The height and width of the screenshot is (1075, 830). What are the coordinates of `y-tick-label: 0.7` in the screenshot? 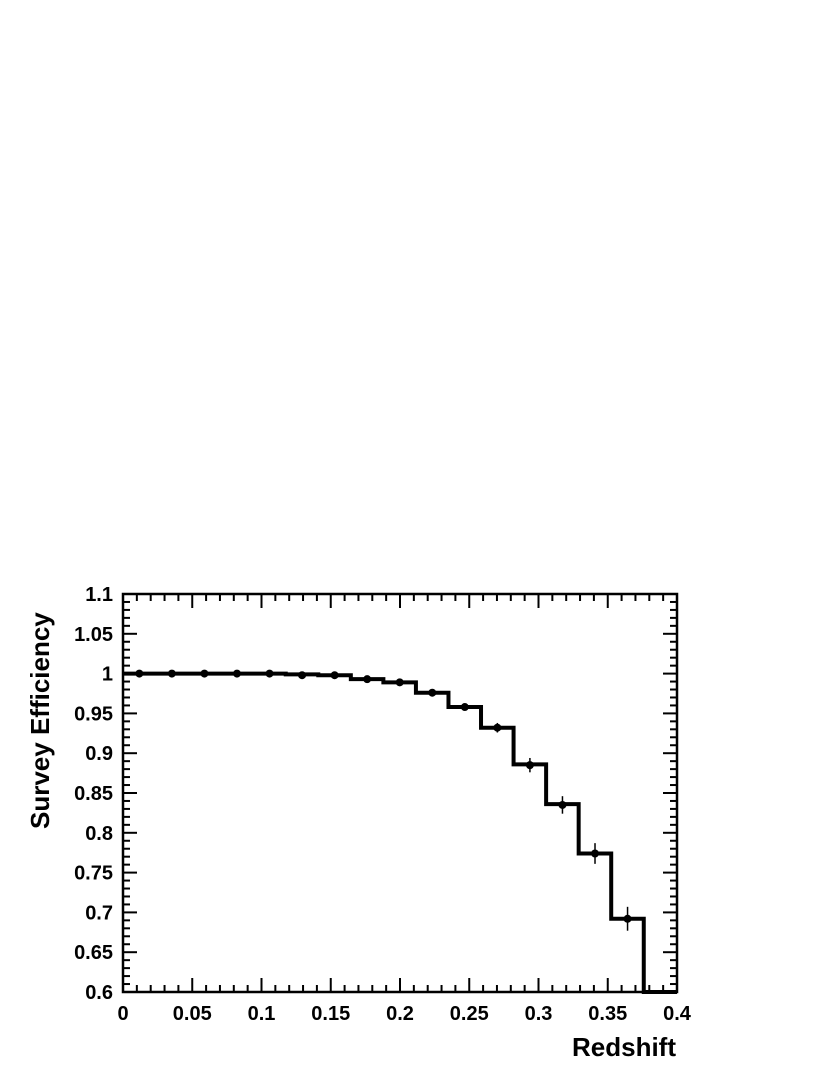 It's located at (99, 913).